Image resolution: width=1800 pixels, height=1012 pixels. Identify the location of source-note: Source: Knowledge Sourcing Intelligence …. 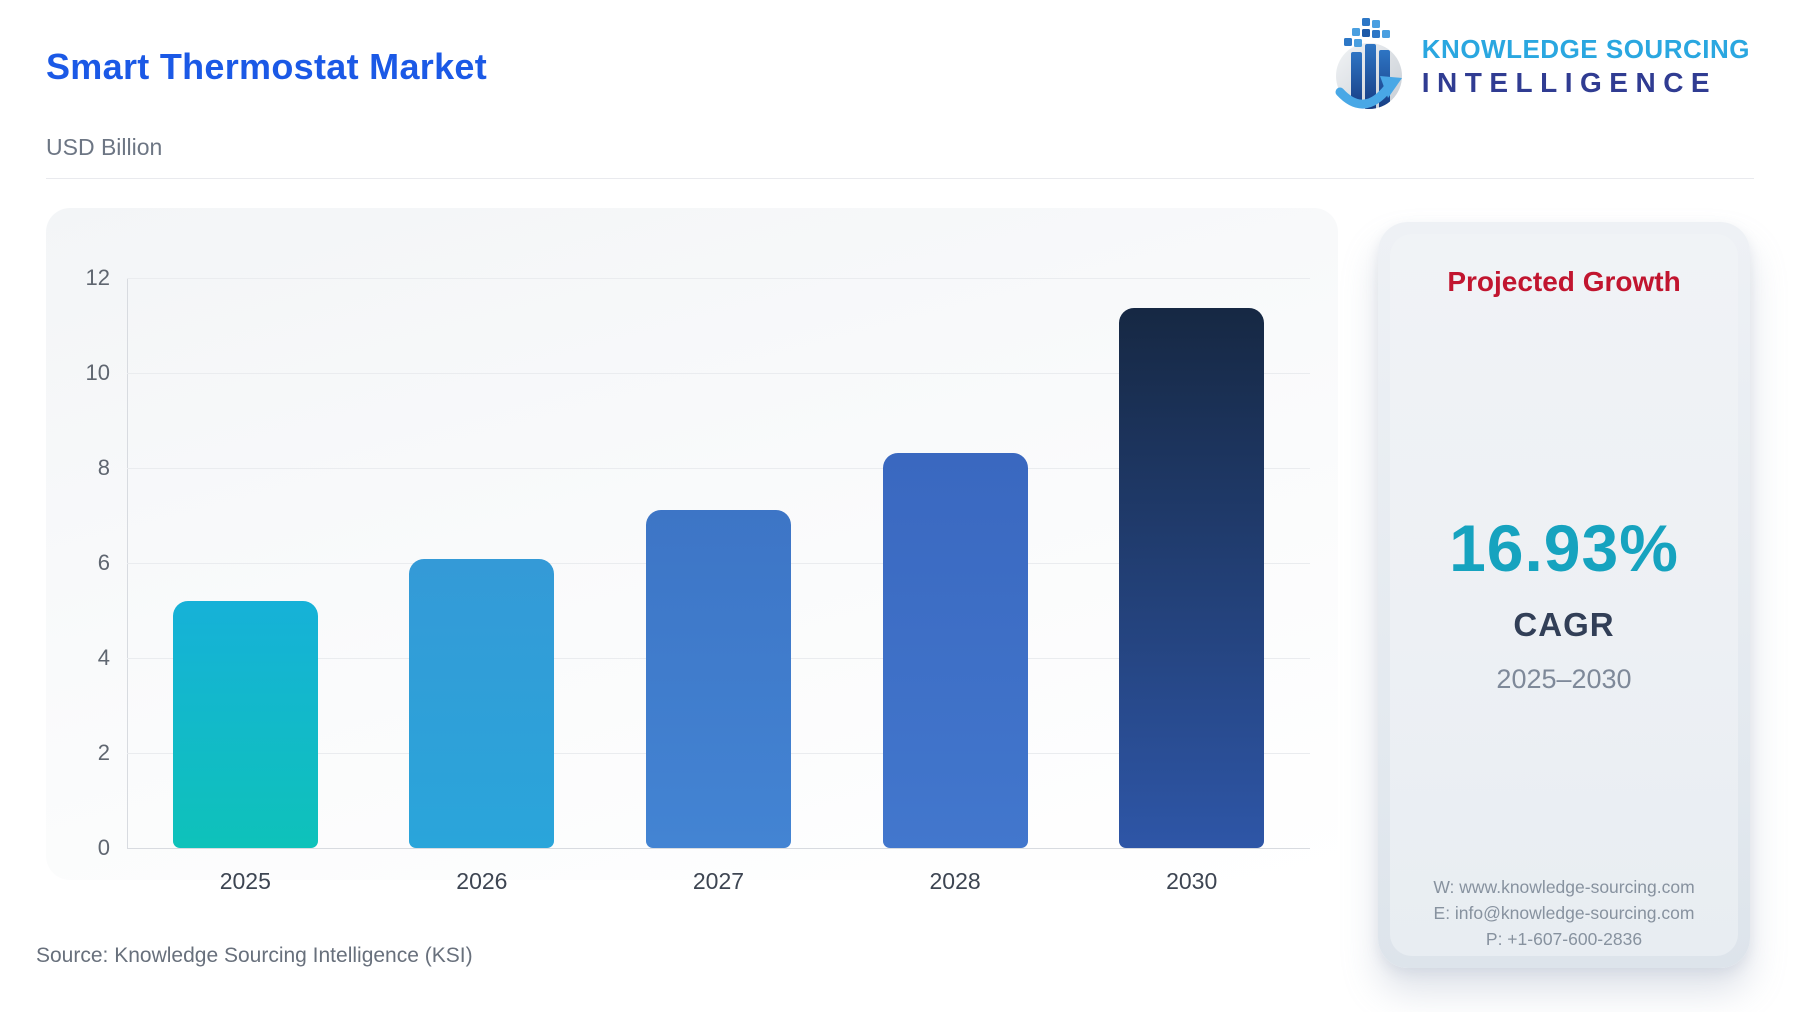
(254, 955).